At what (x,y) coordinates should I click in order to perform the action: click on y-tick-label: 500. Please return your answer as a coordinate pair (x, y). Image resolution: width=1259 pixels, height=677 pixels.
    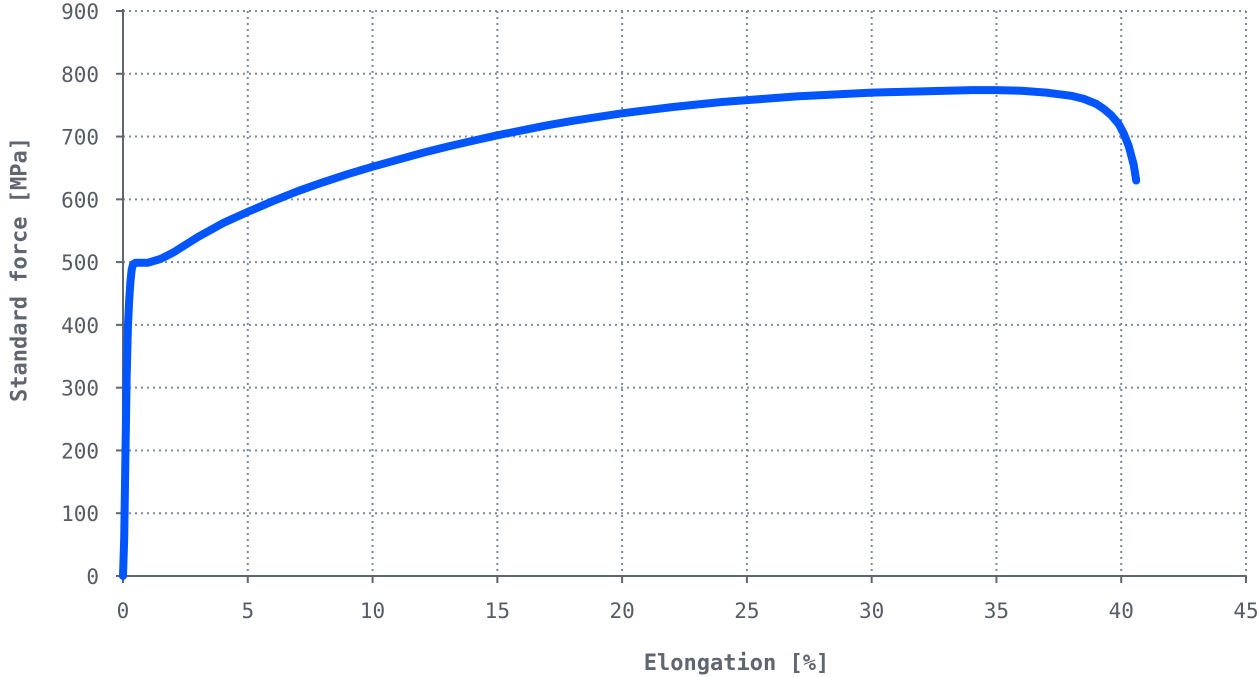
    Looking at the image, I should click on (80, 263).